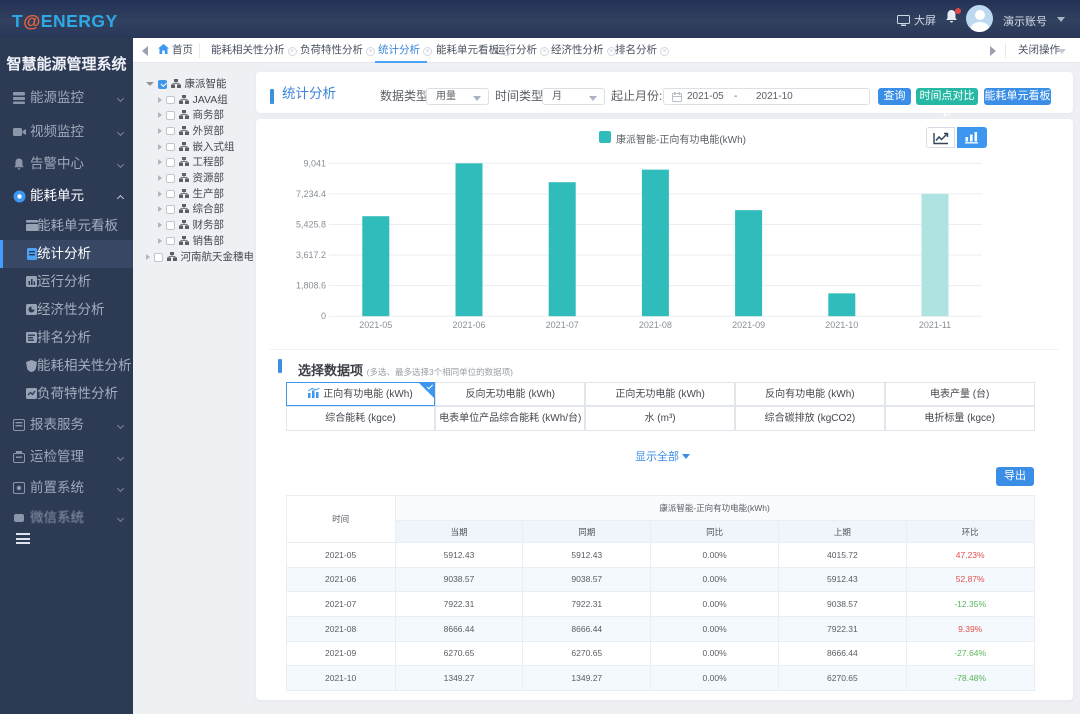  What do you see at coordinates (748, 325) in the screenshot?
I see `svg-text: 2021-09` at bounding box center [748, 325].